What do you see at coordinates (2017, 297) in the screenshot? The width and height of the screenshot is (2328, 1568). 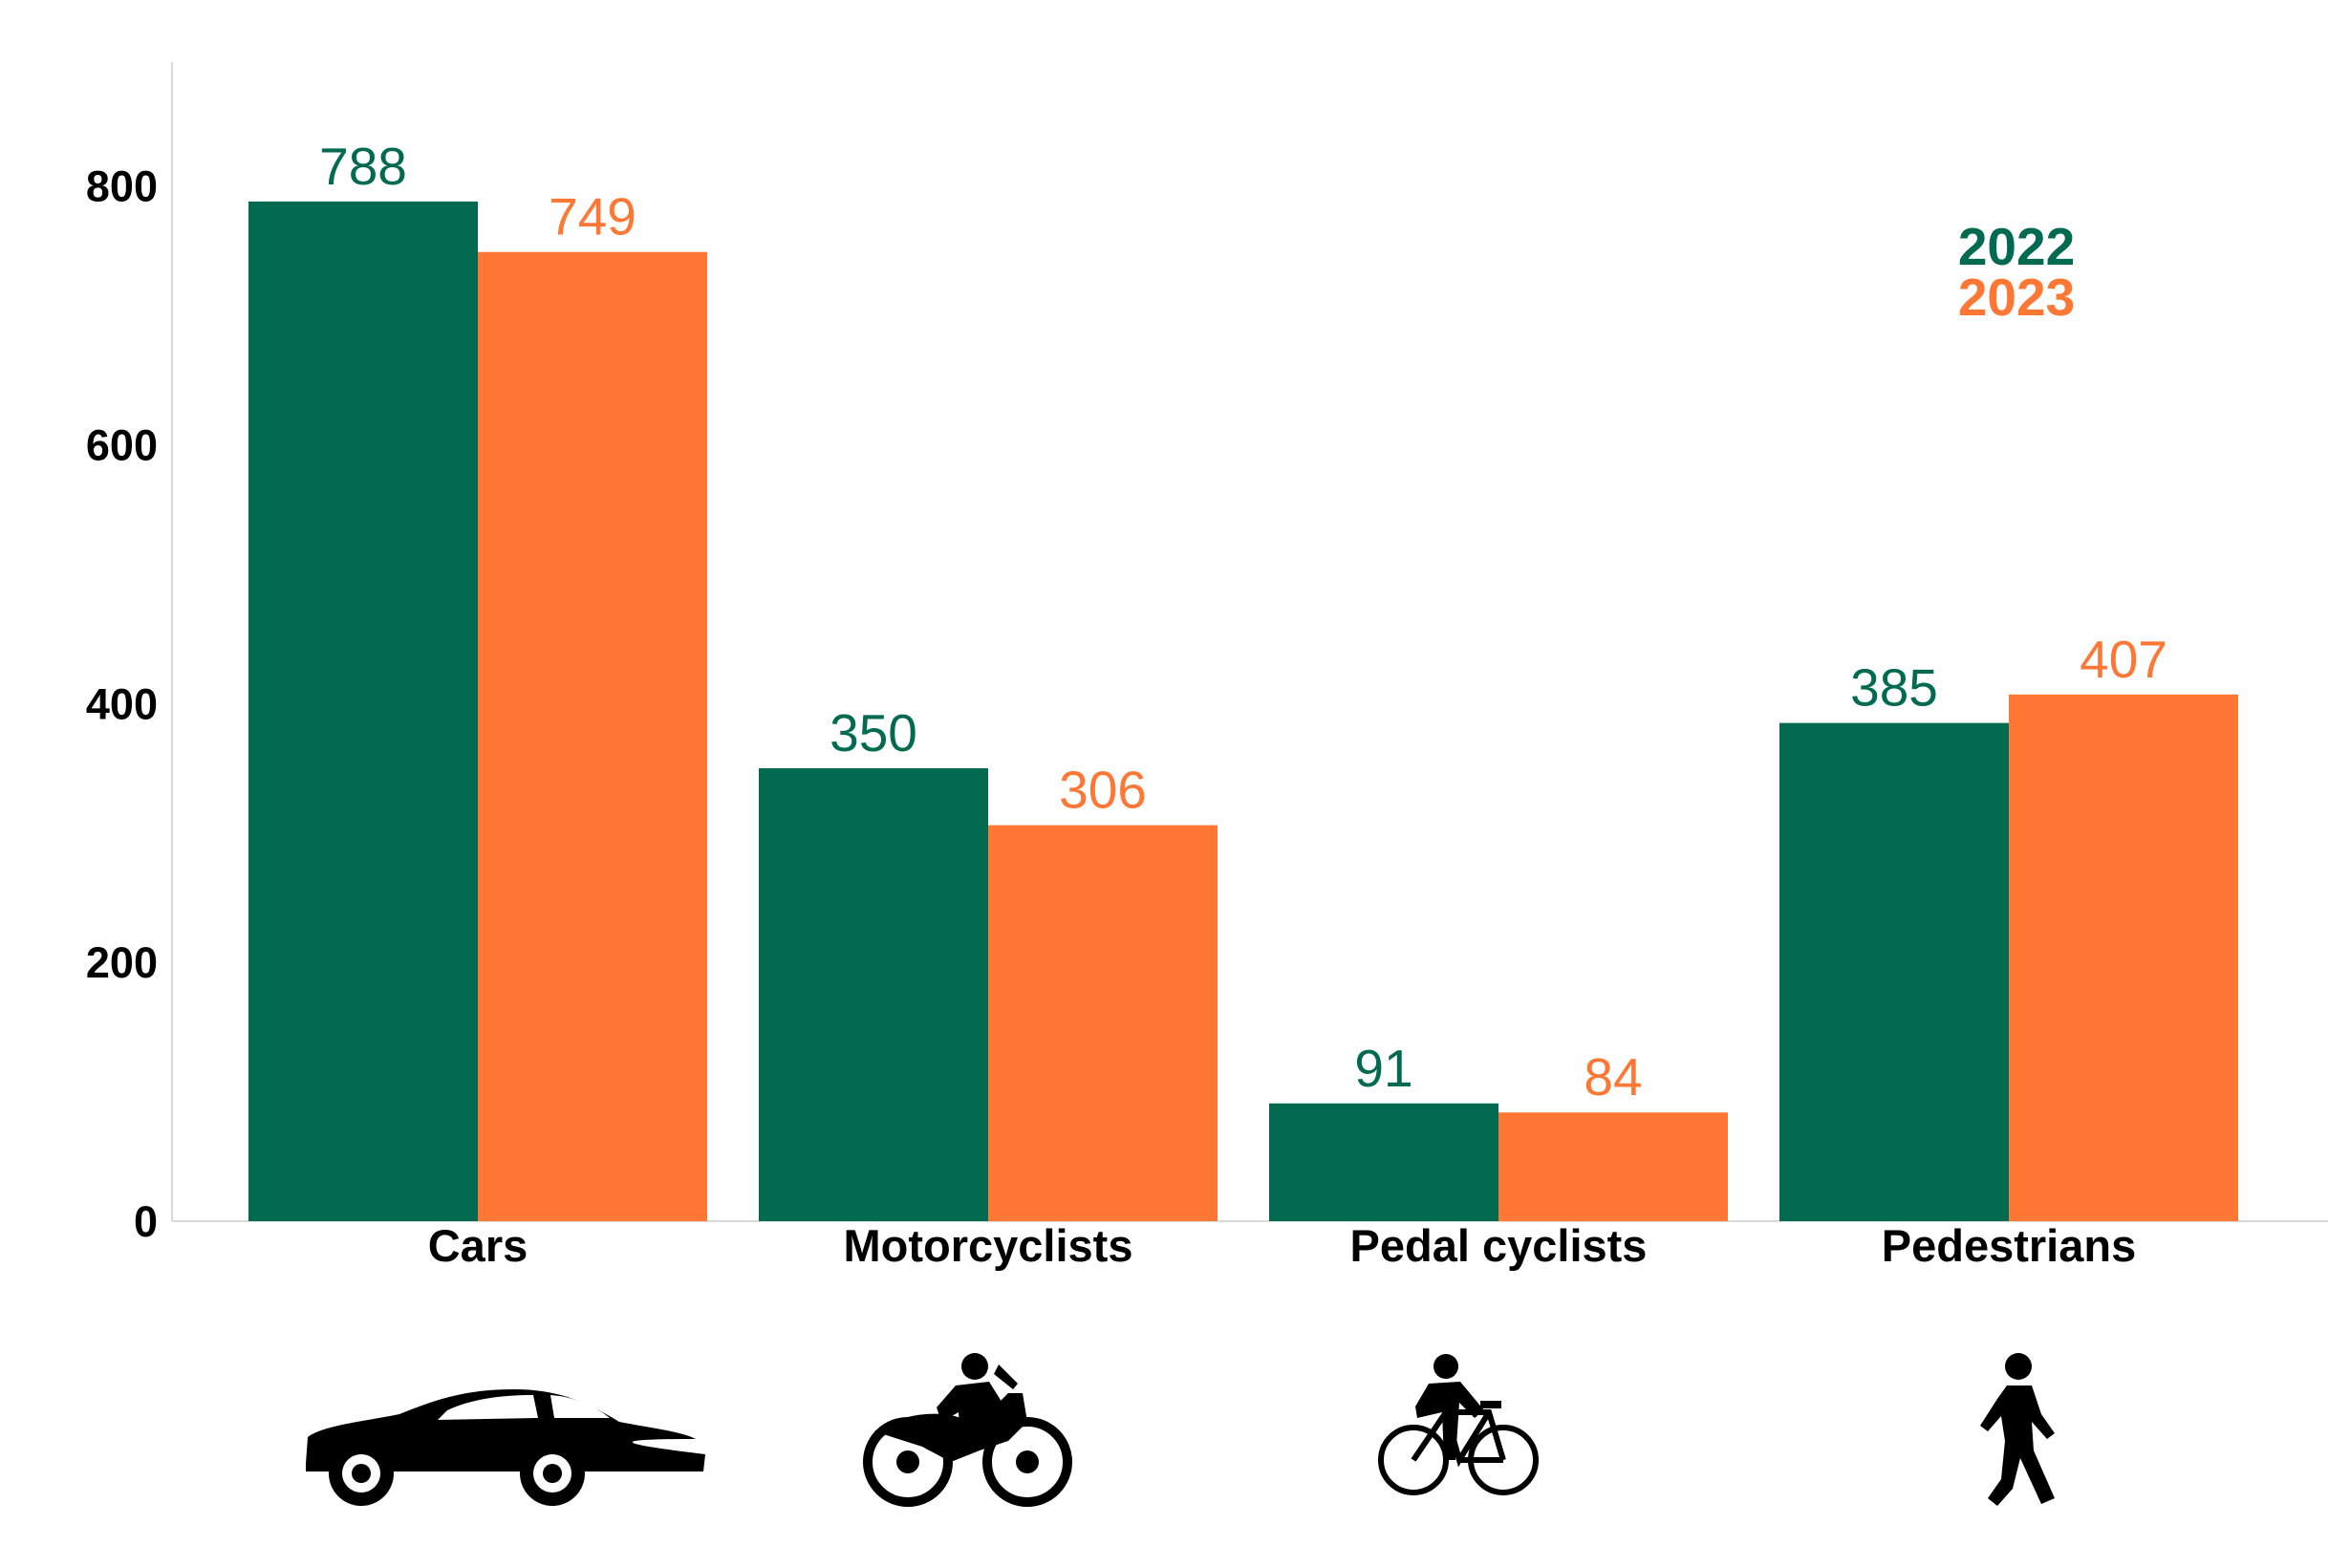 I see `legend-item-2023: 2023` at bounding box center [2017, 297].